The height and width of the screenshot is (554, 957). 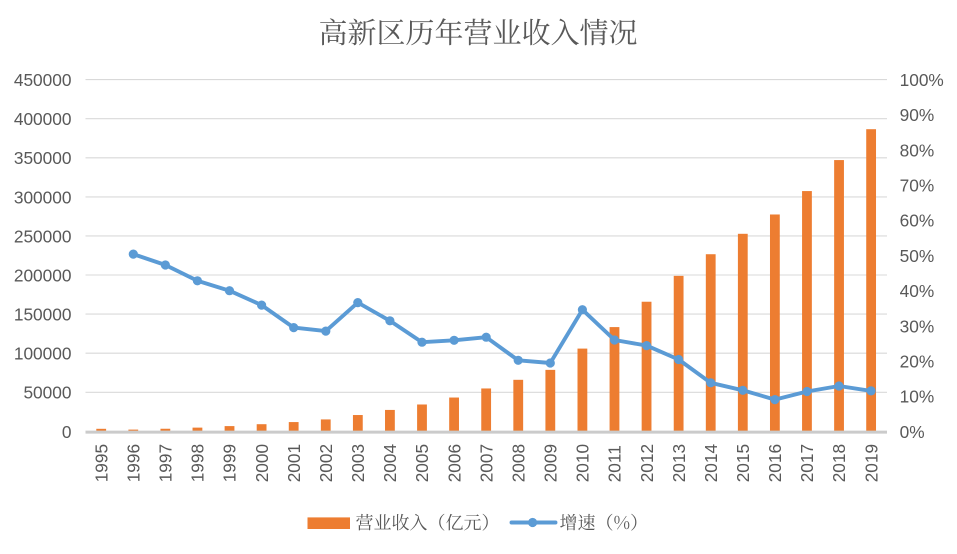 I want to click on svg-text: 2012, so click(x=647, y=463).